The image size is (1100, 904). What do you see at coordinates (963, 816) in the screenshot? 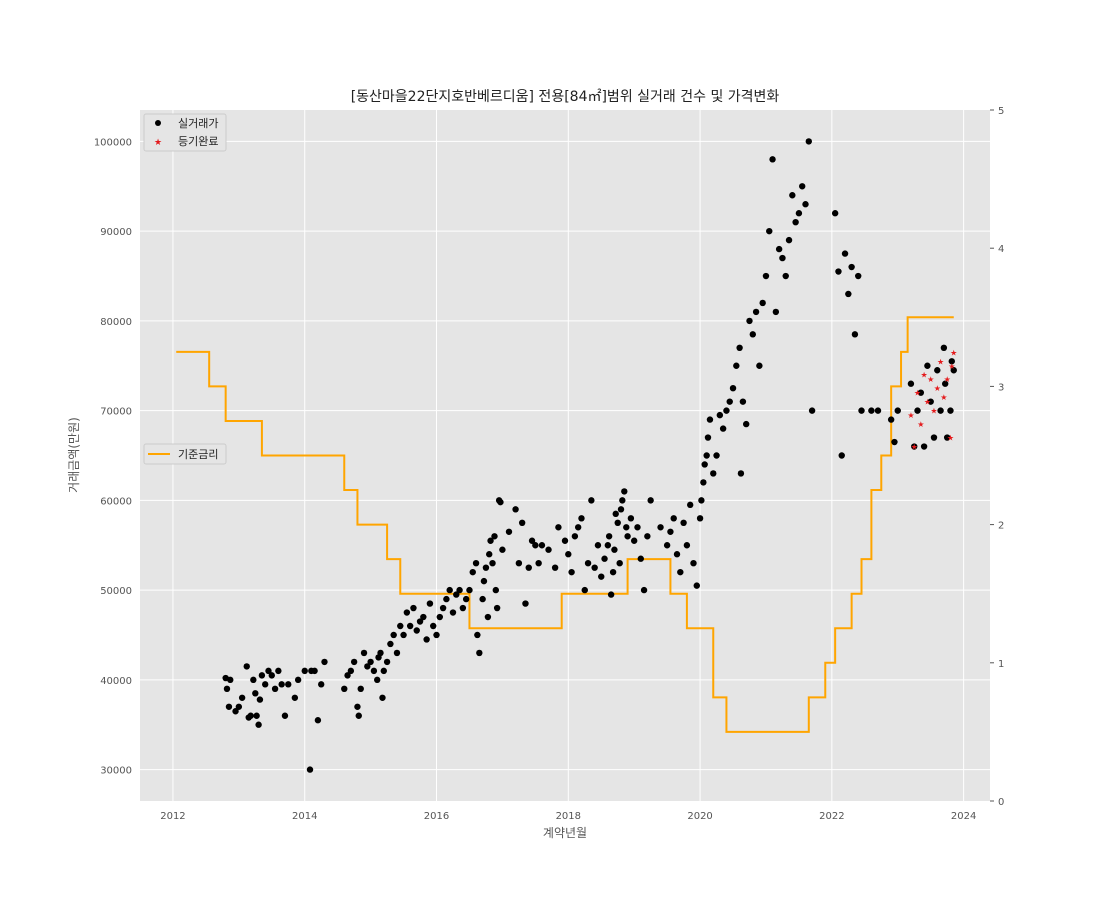
I see `x-tick-label: 2024` at bounding box center [963, 816].